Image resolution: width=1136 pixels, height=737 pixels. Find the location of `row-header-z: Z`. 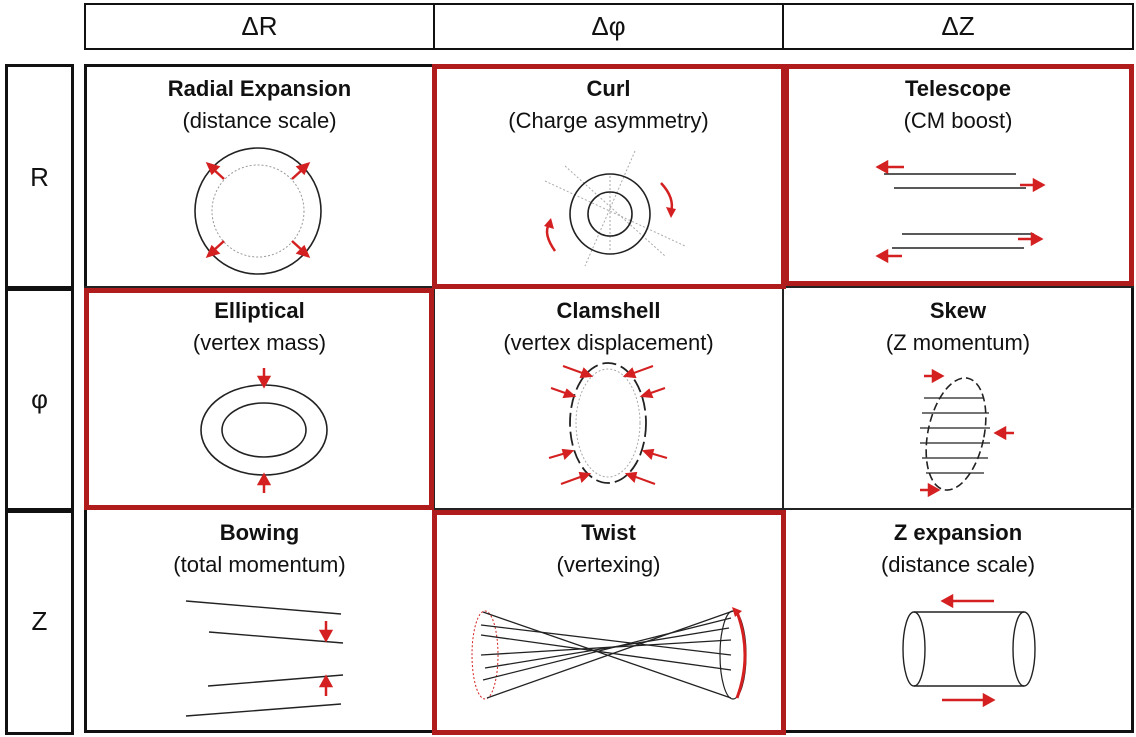

row-header-z: Z is located at coordinates (39, 621).